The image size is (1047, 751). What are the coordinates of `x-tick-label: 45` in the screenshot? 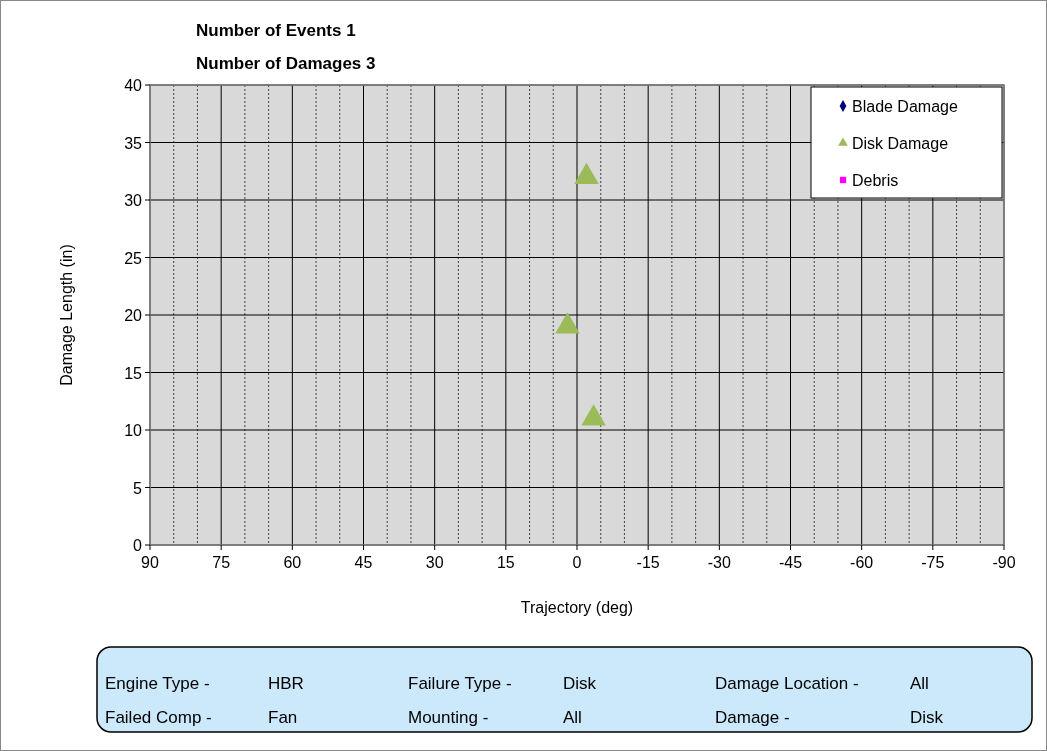 It's located at (363, 562).